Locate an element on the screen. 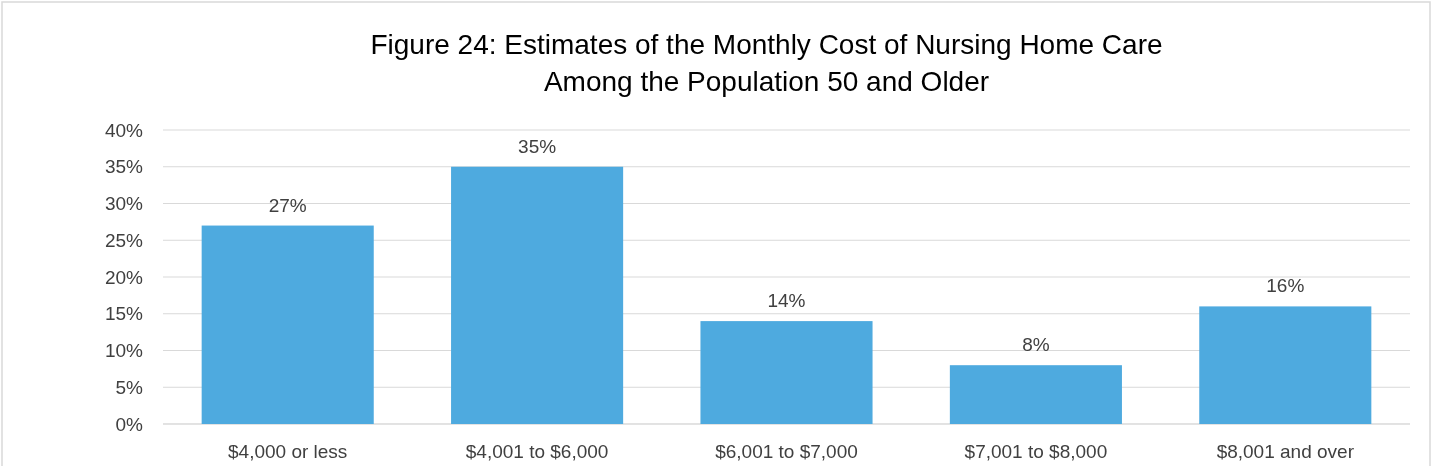 This screenshot has height=466, width=1432. x-tick-label: $4,000 or less is located at coordinates (288, 451).